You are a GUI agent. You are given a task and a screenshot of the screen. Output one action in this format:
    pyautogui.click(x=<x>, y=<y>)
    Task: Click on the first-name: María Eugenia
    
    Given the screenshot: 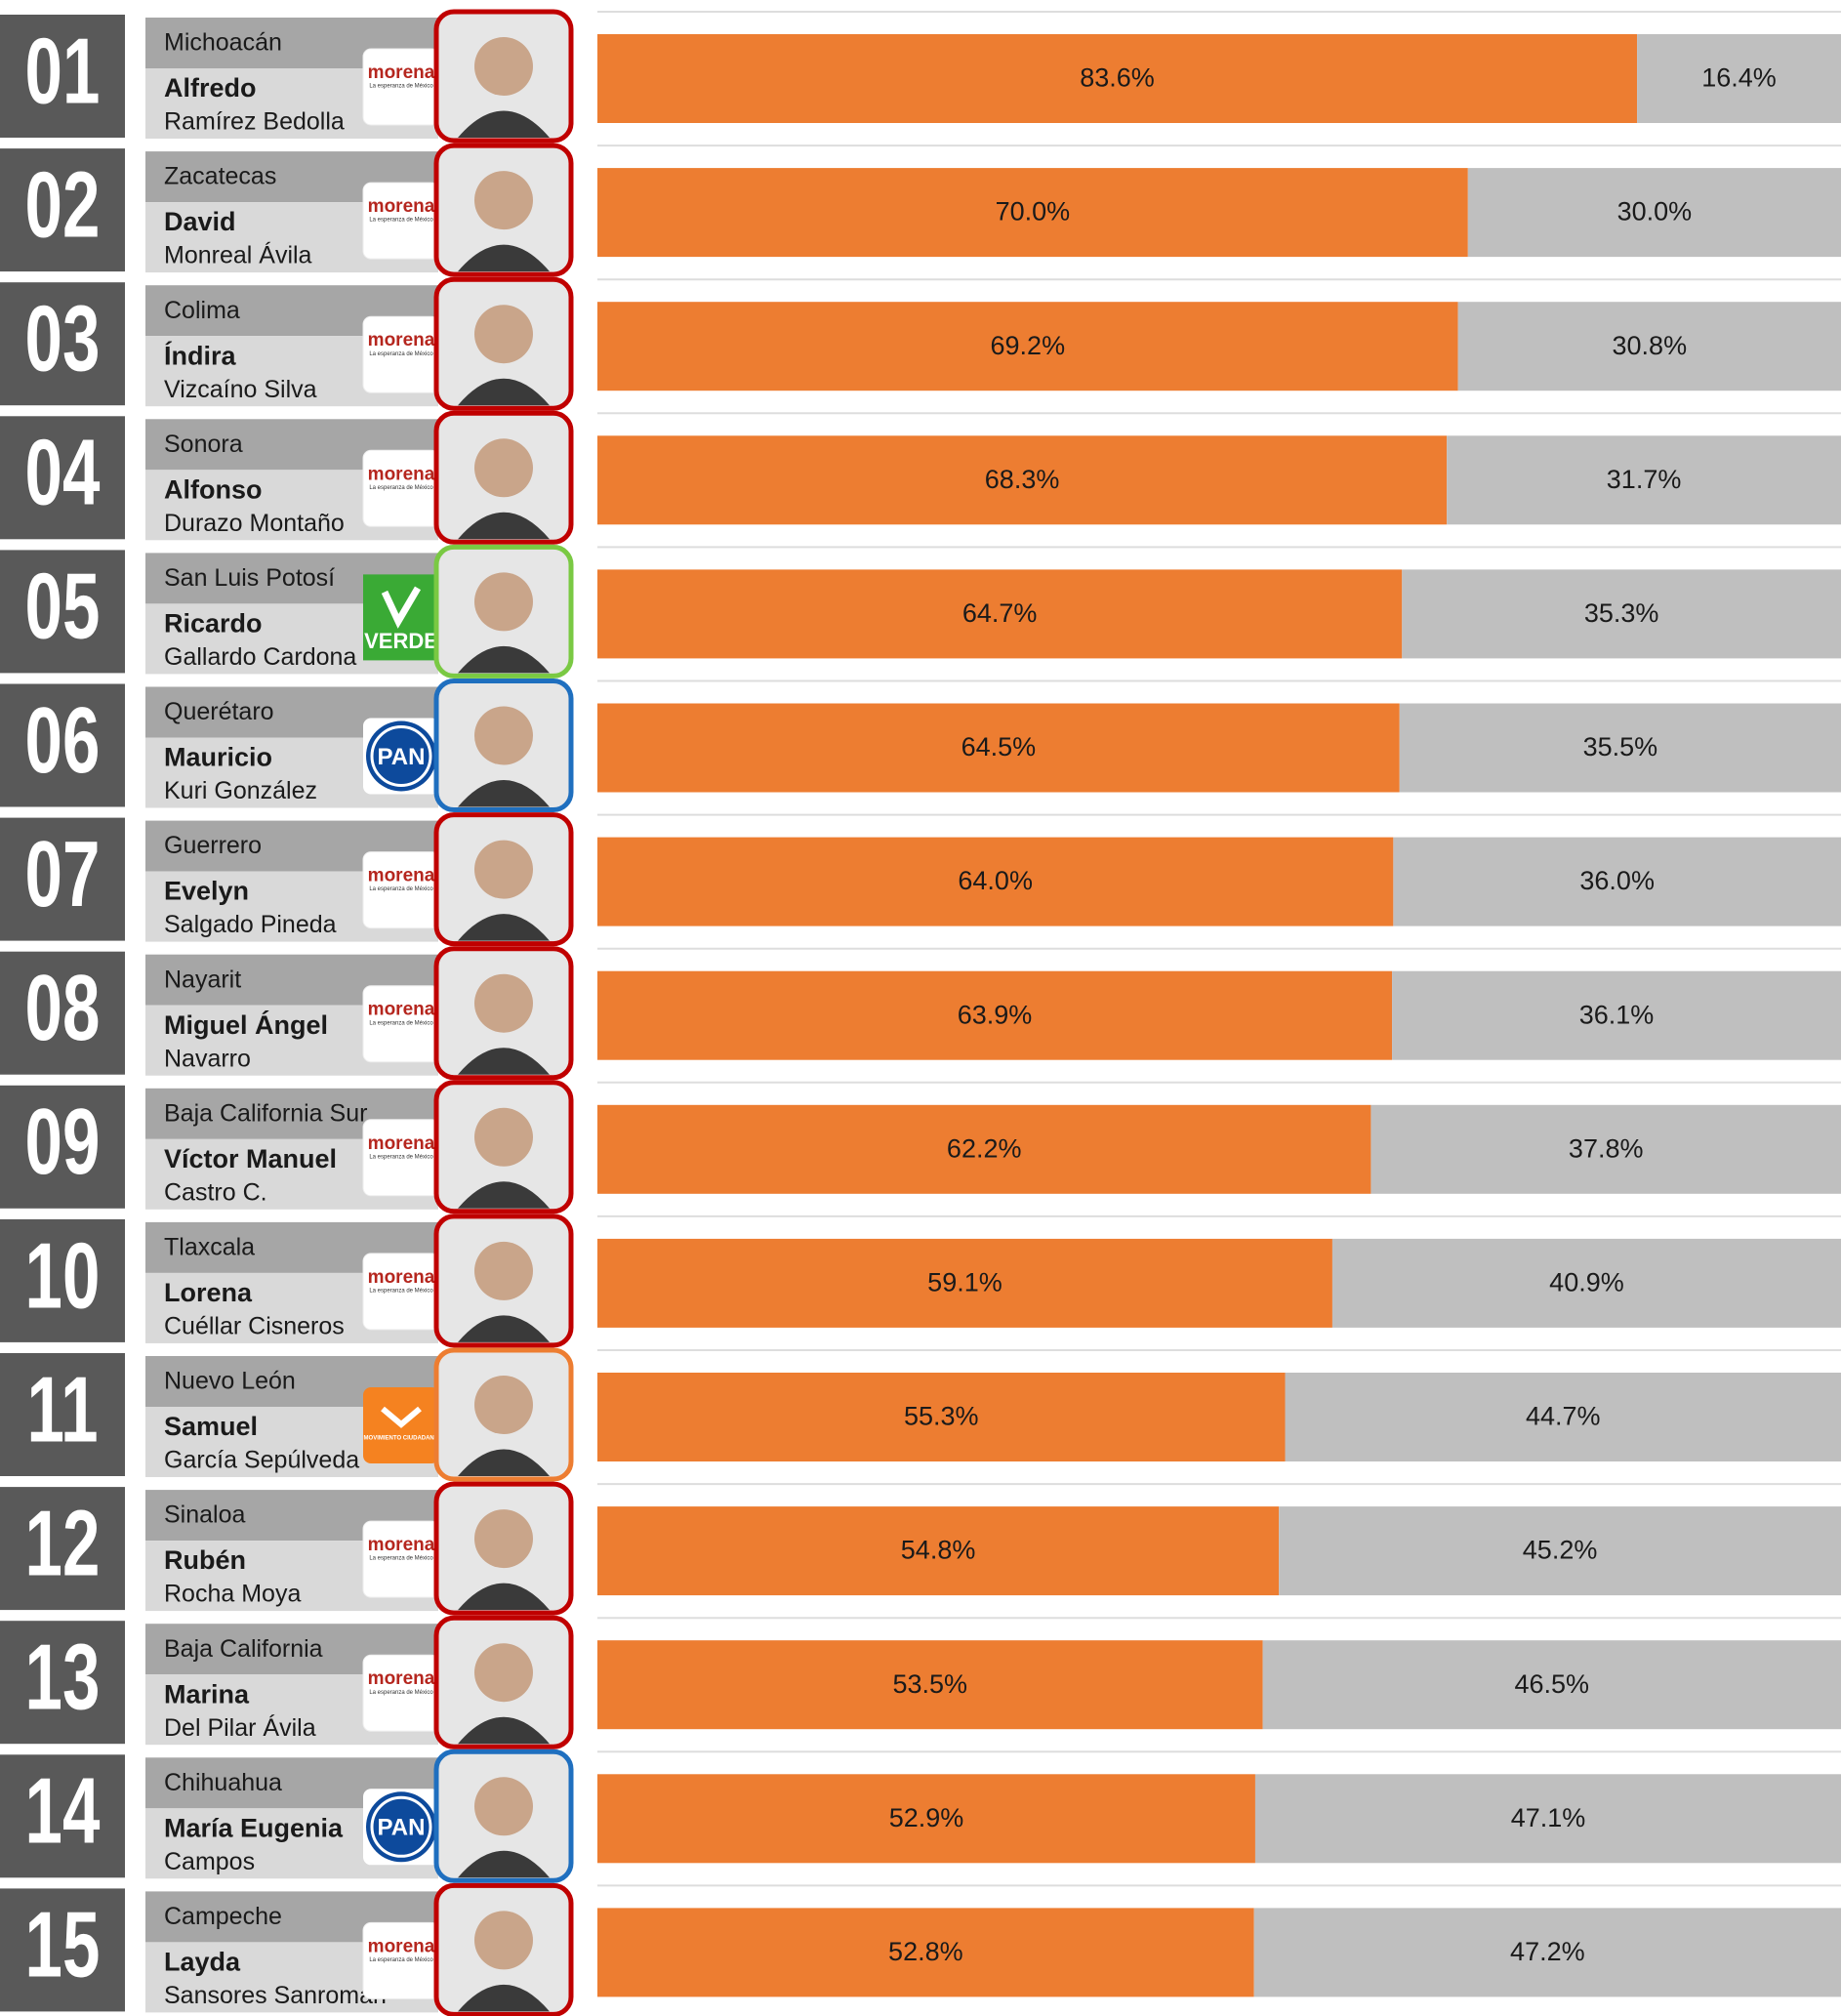 What is the action you would take?
    pyautogui.click(x=254, y=1828)
    